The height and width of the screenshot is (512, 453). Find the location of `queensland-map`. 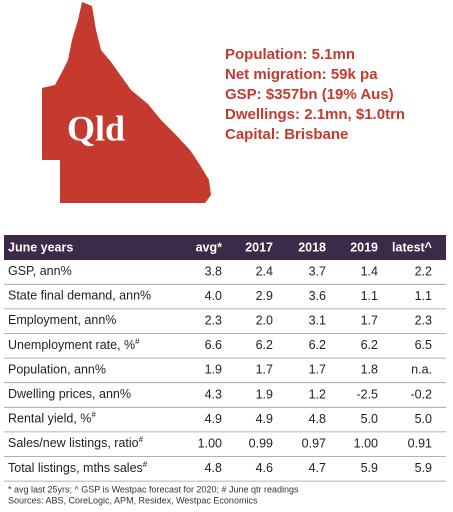

queensland-map is located at coordinates (126, 102).